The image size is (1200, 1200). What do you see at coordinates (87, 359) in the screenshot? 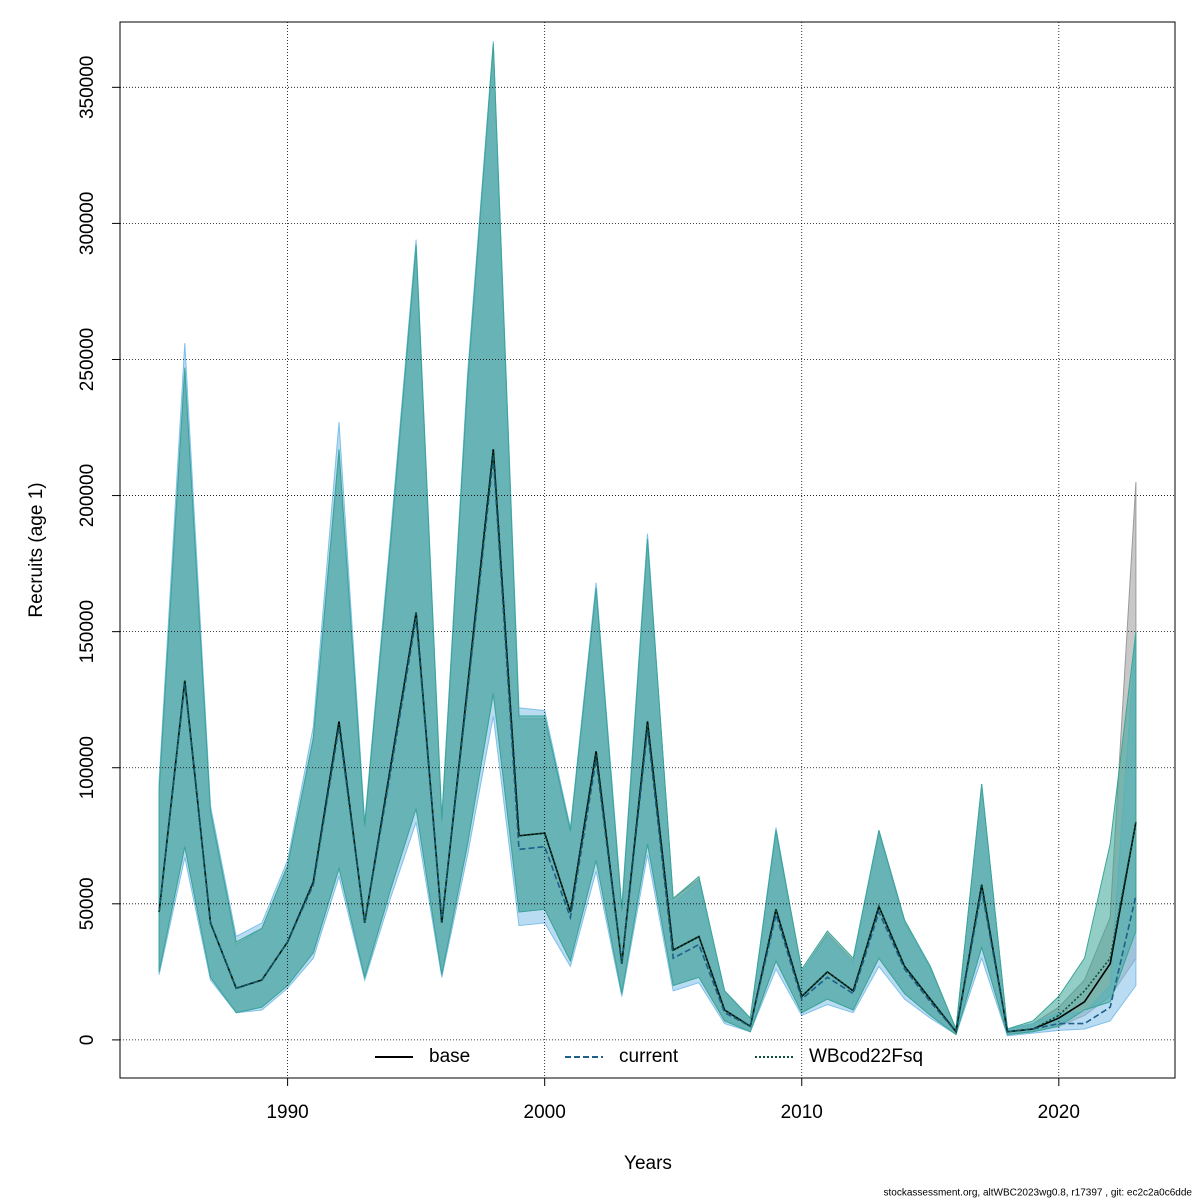
I see `y-tick-label: 250000` at bounding box center [87, 359].